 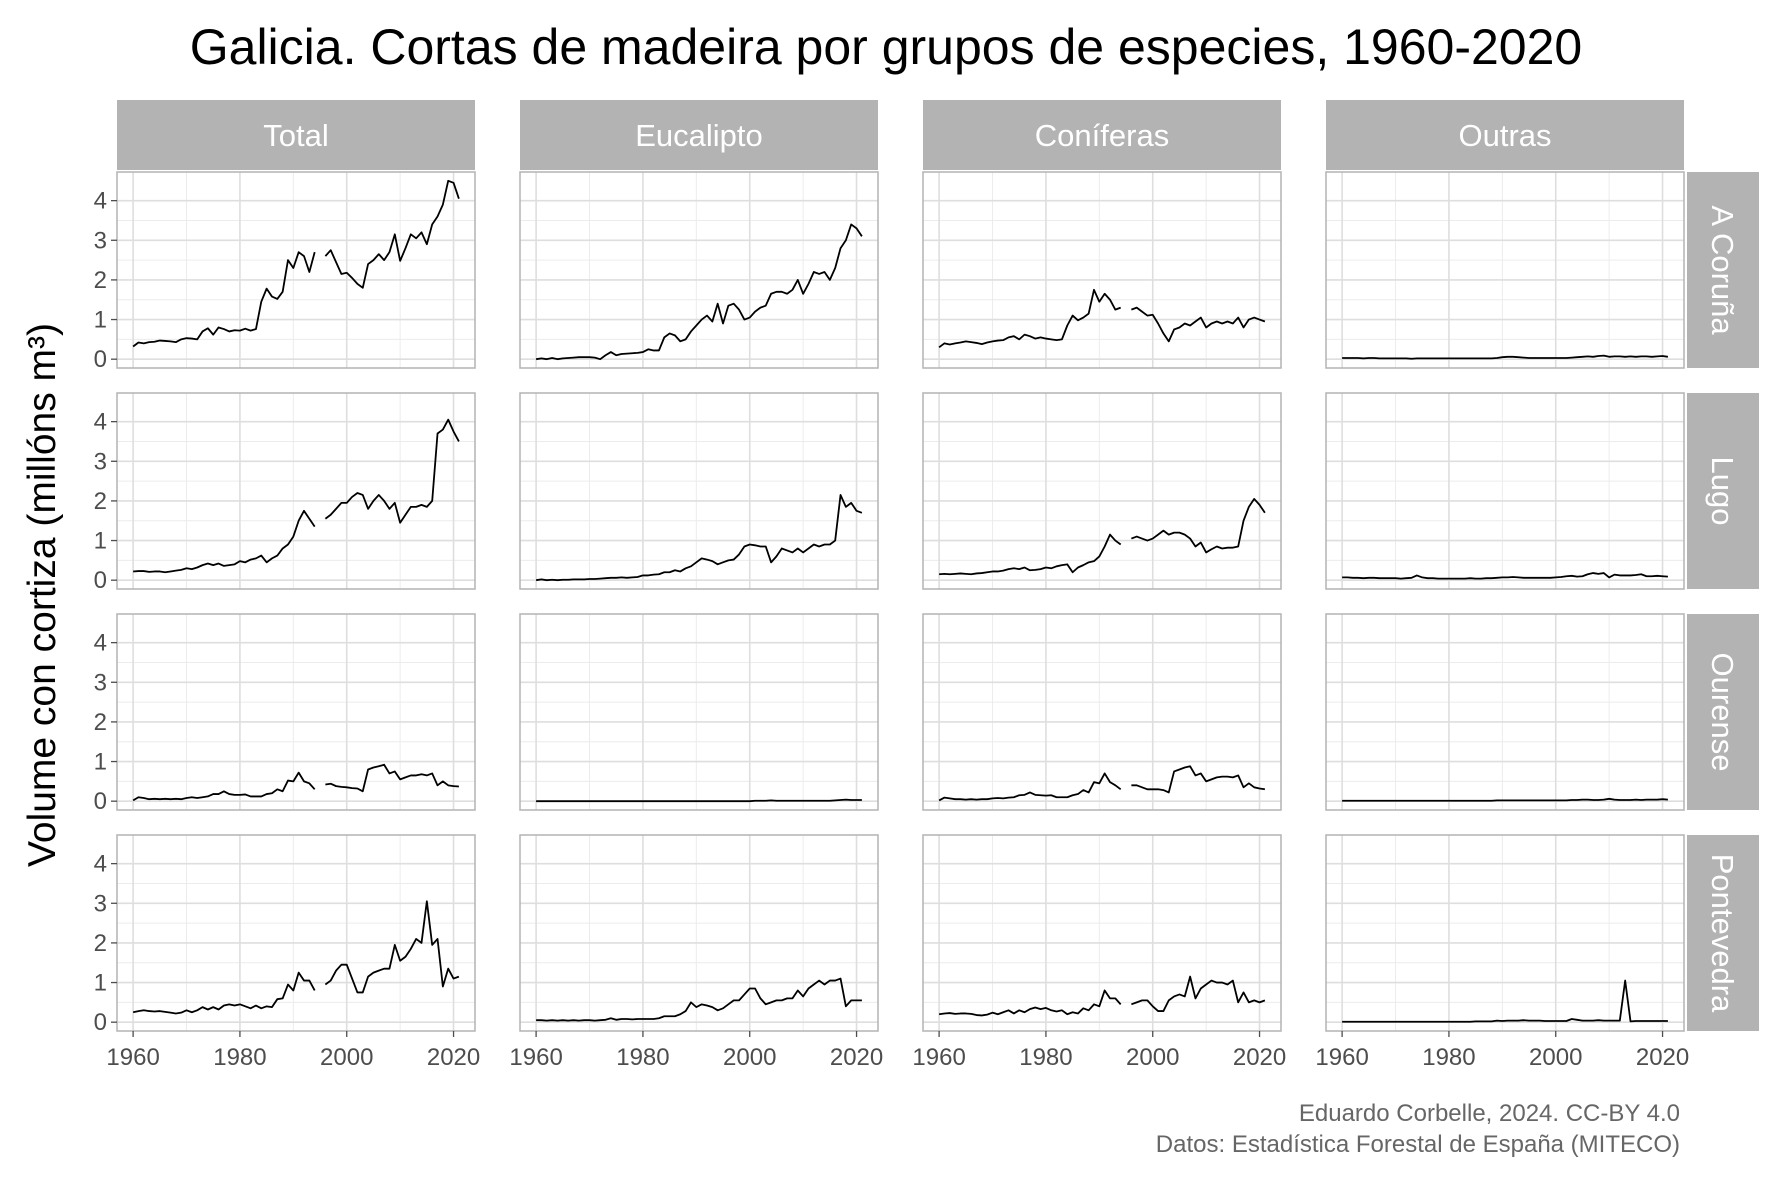 I want to click on strip-column-eucalipto, so click(x=699, y=135).